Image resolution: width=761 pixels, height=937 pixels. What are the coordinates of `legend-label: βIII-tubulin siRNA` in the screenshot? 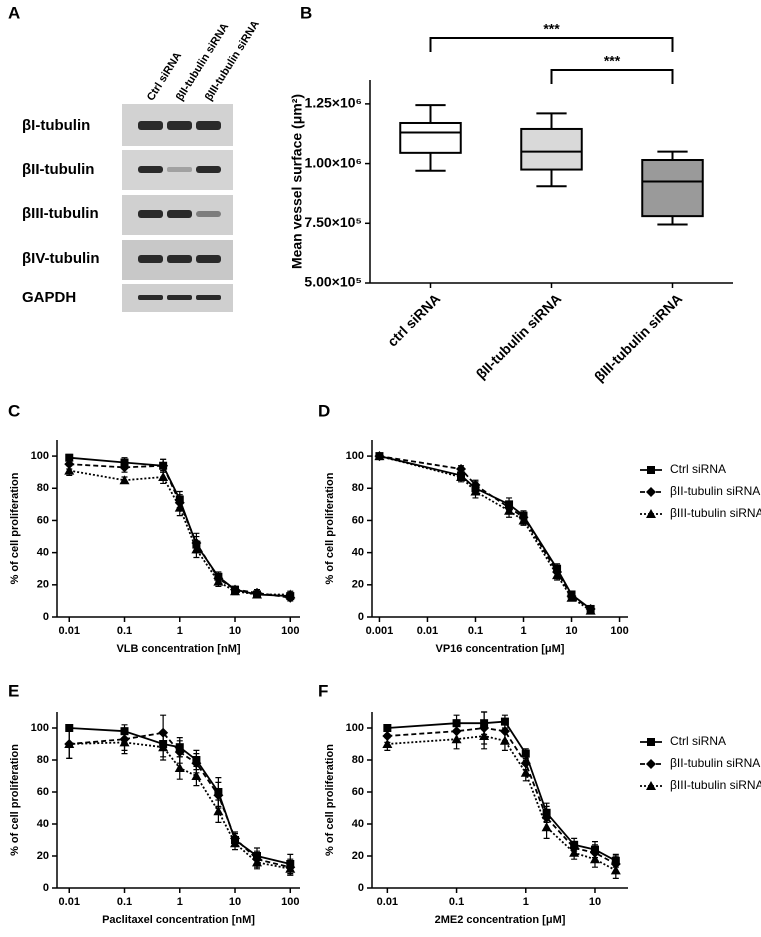 It's located at (715, 513).